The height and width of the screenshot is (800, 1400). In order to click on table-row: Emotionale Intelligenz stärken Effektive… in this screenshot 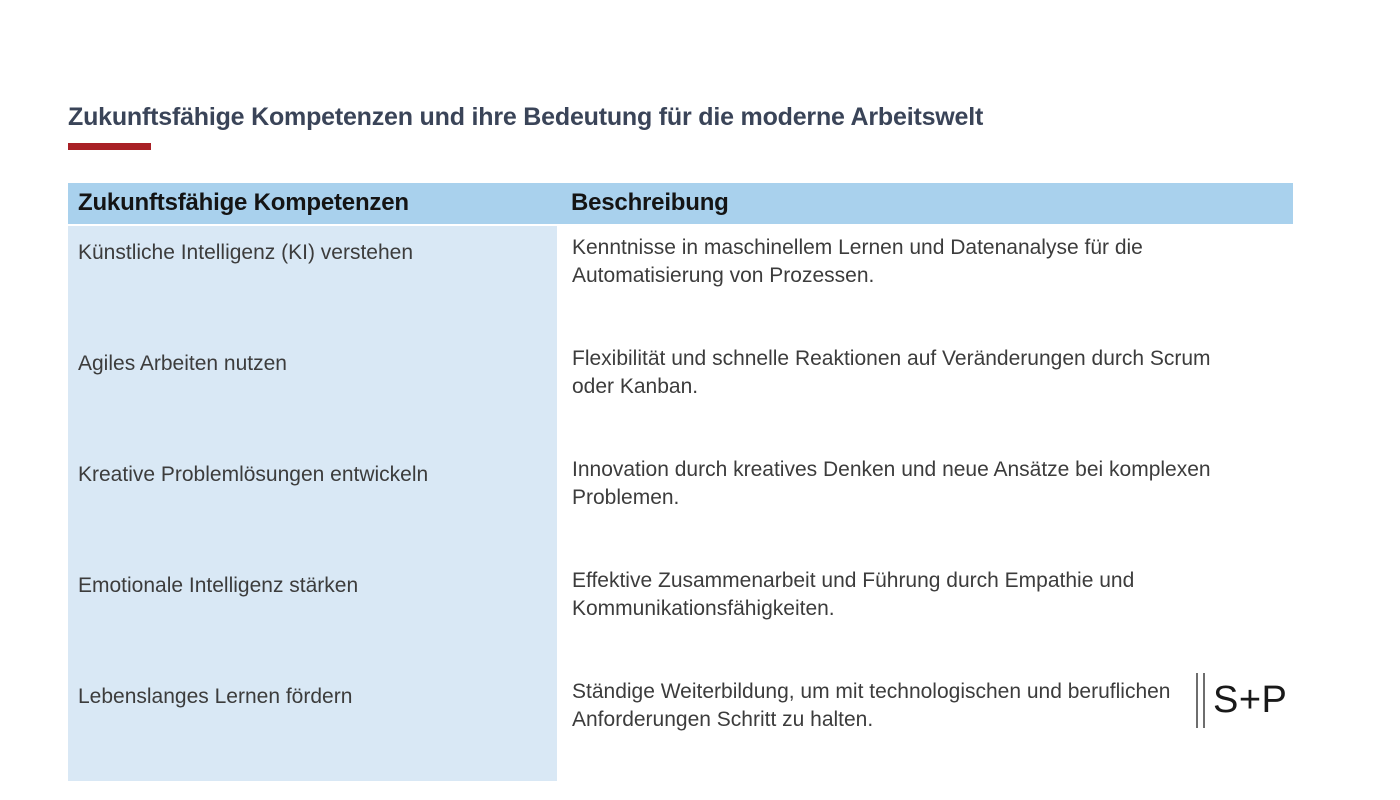, I will do `click(680, 614)`.